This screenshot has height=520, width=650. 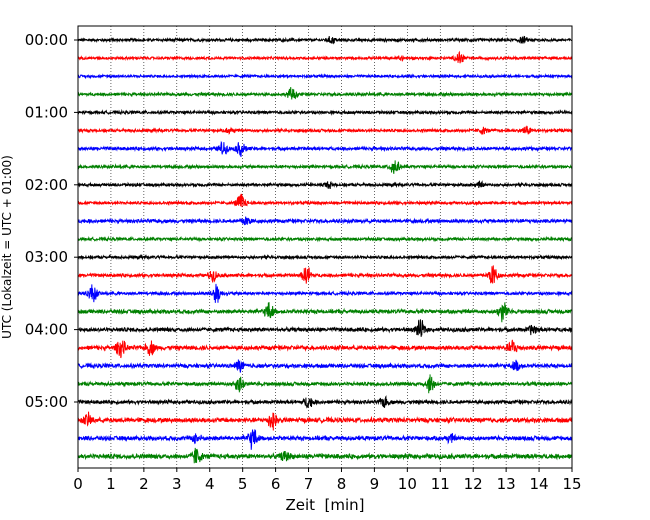 I want to click on x-tick-label: 12, so click(x=473, y=484).